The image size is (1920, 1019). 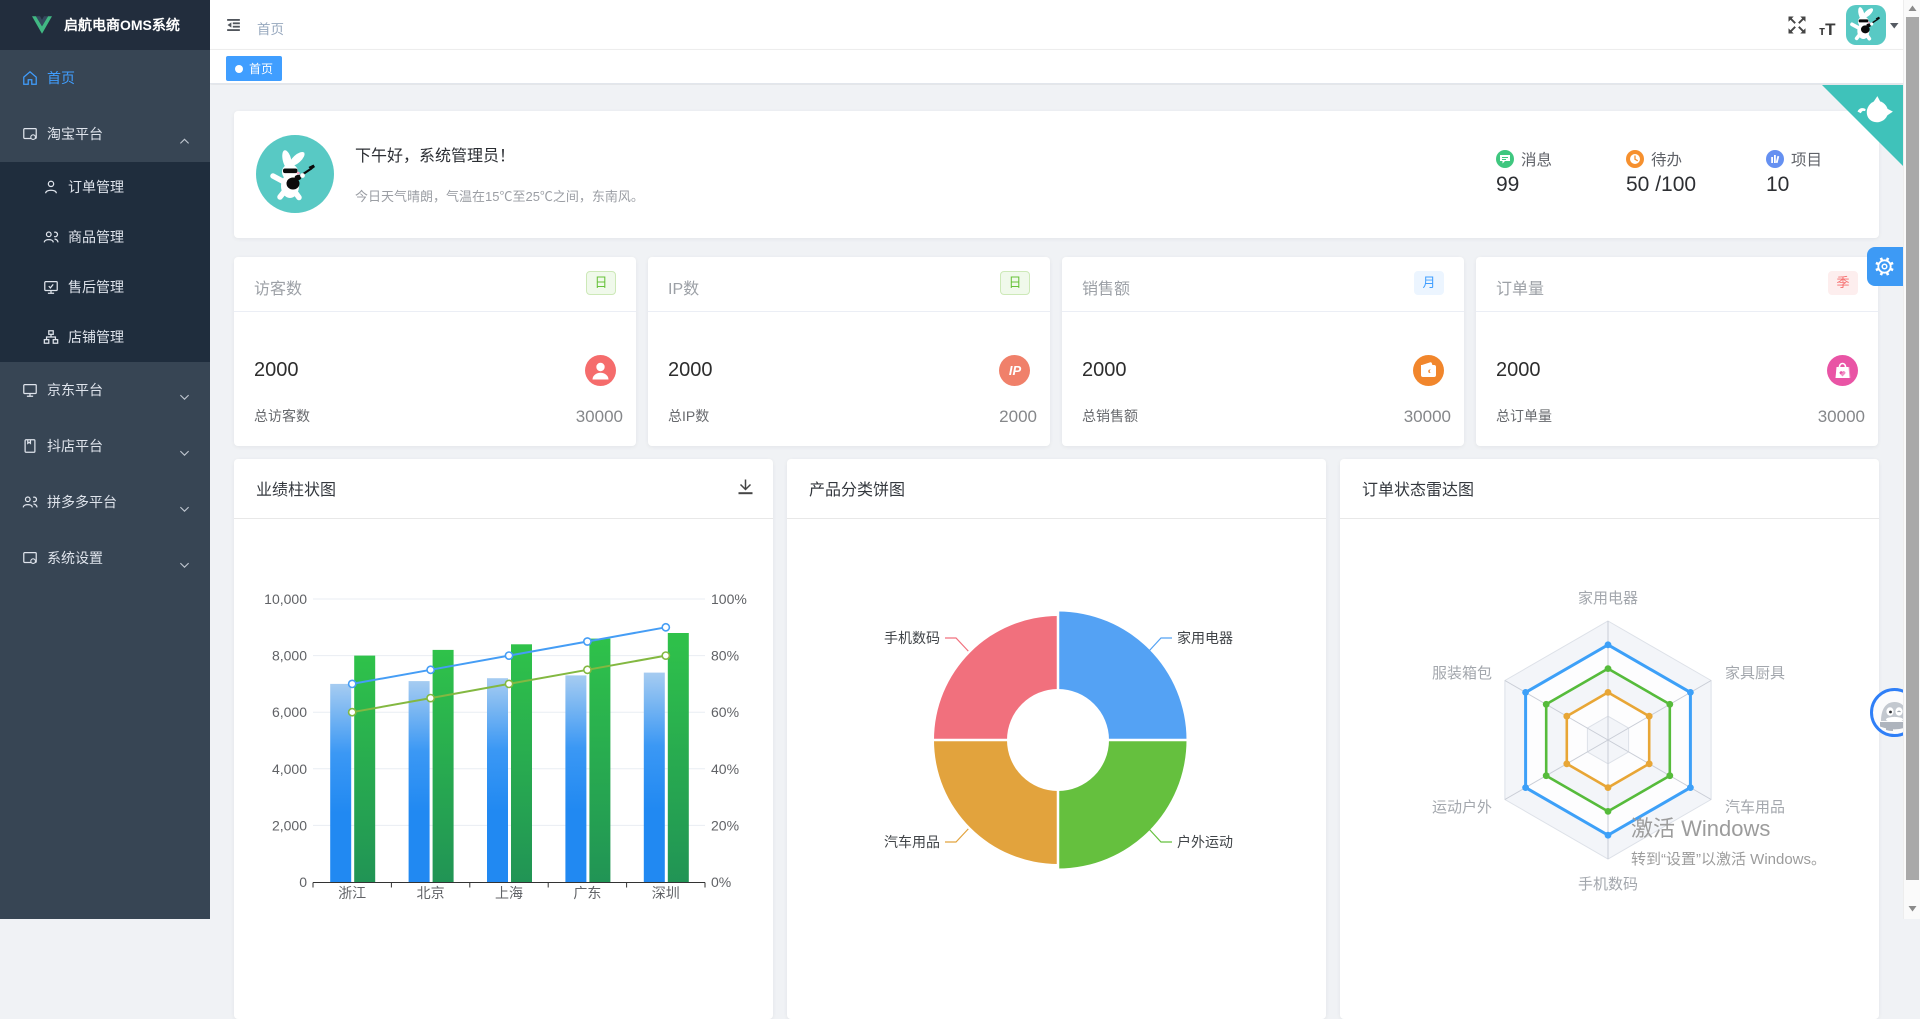 What do you see at coordinates (587, 893) in the screenshot?
I see `svg-text: 广东` at bounding box center [587, 893].